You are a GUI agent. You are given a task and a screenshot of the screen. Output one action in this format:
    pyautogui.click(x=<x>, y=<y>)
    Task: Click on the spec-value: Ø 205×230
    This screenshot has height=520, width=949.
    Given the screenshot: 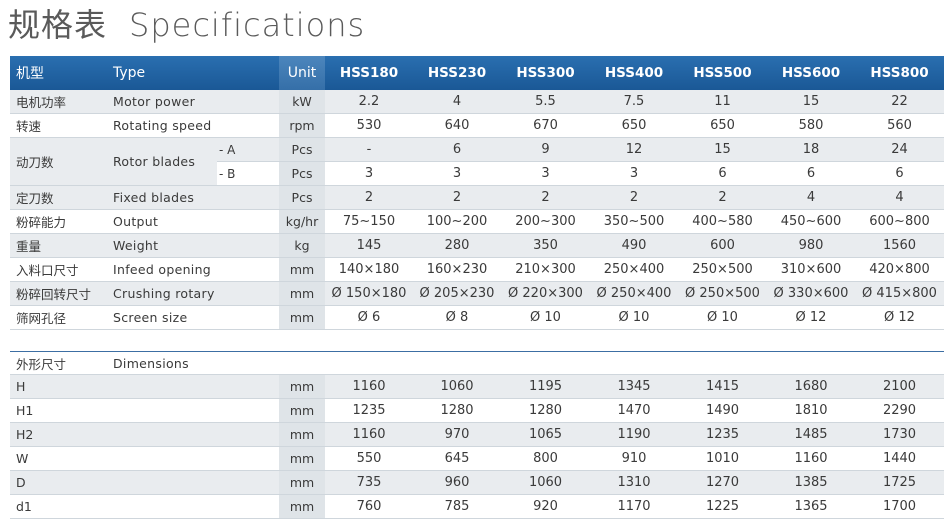 What is the action you would take?
    pyautogui.click(x=457, y=293)
    